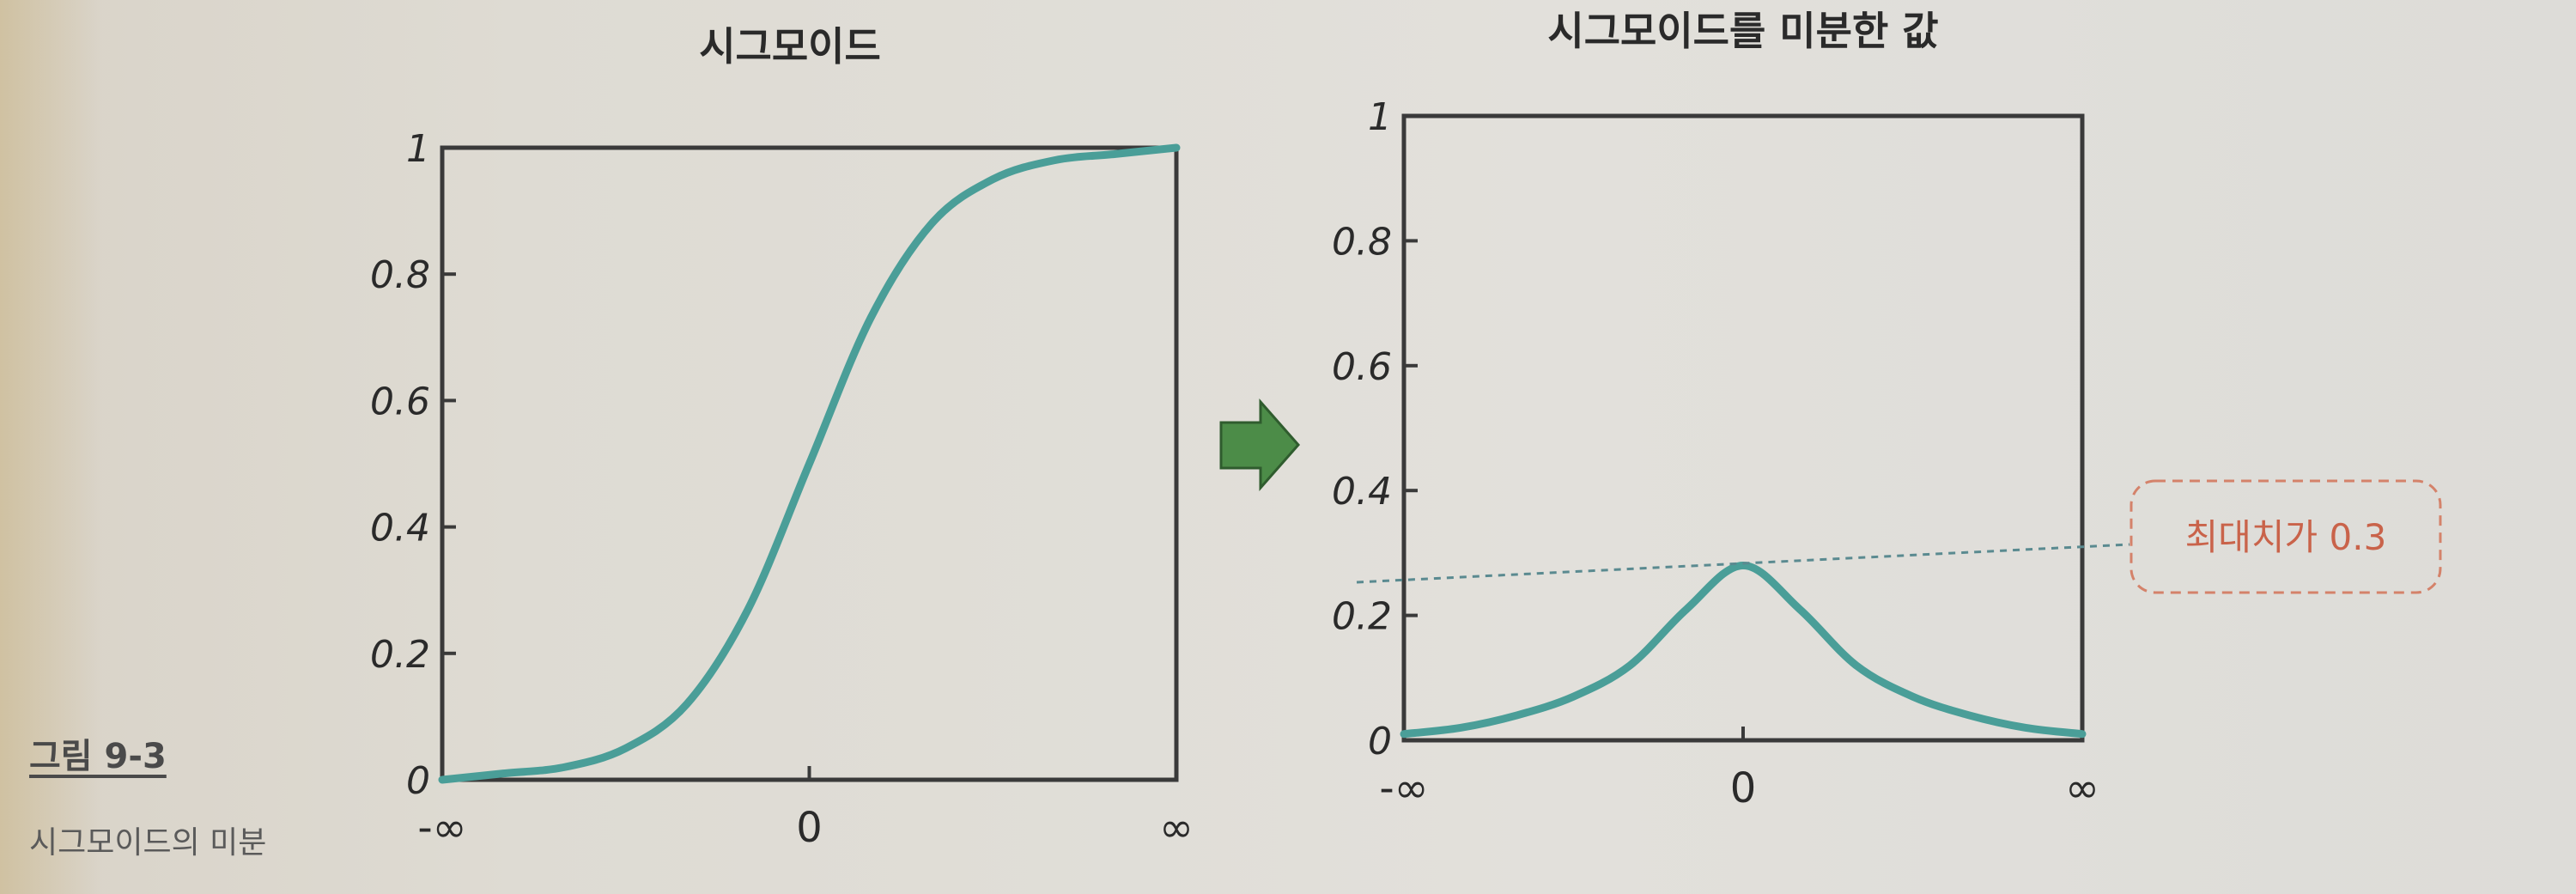  I want to click on callout-box, so click(2285, 536).